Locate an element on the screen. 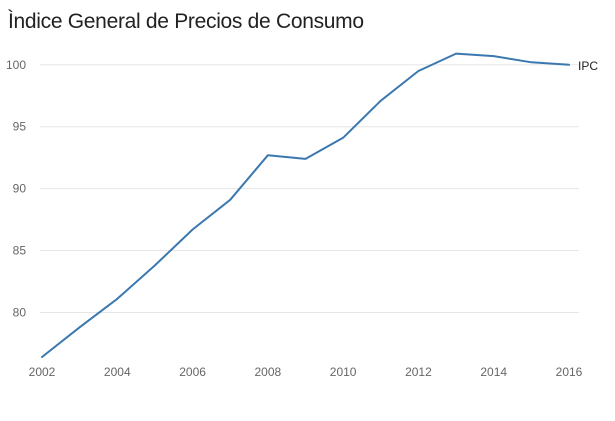  y-tick-label-90: 90 is located at coordinates (20, 189).